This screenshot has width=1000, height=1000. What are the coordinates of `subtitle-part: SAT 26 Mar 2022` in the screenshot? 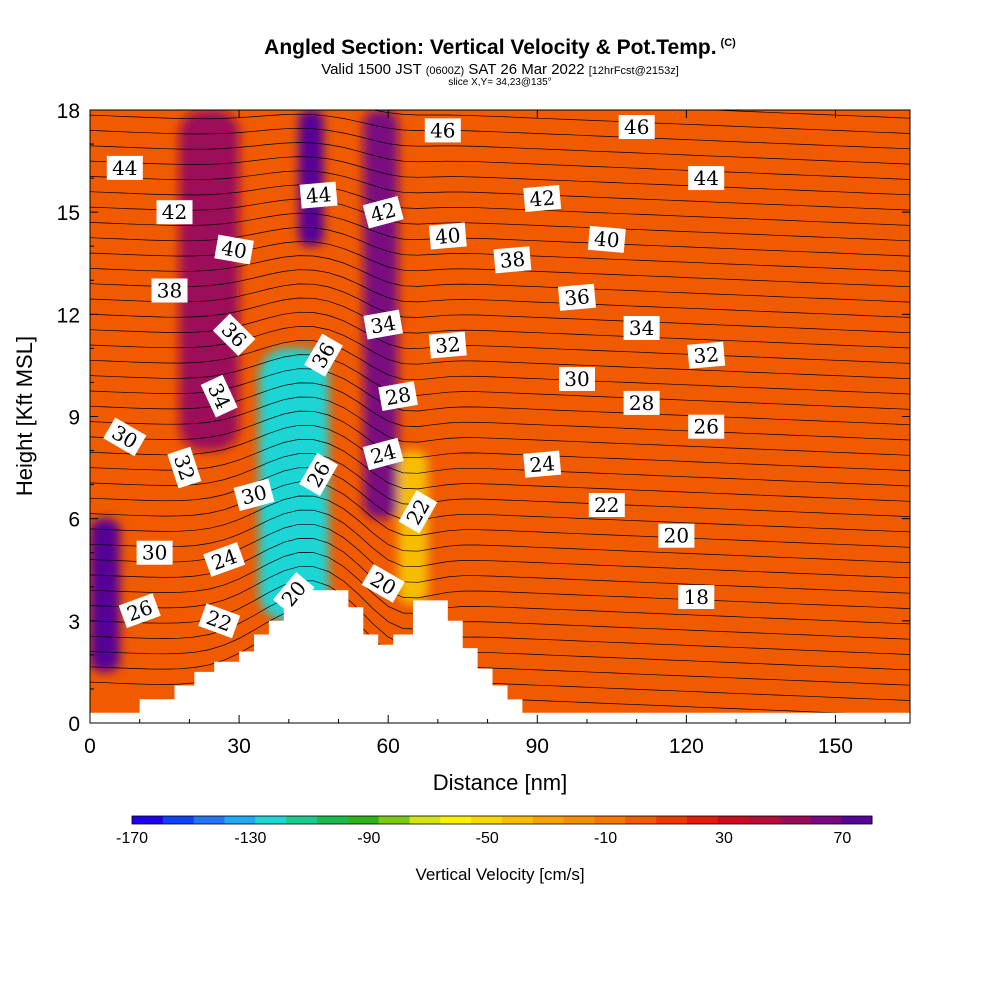 It's located at (526, 69).